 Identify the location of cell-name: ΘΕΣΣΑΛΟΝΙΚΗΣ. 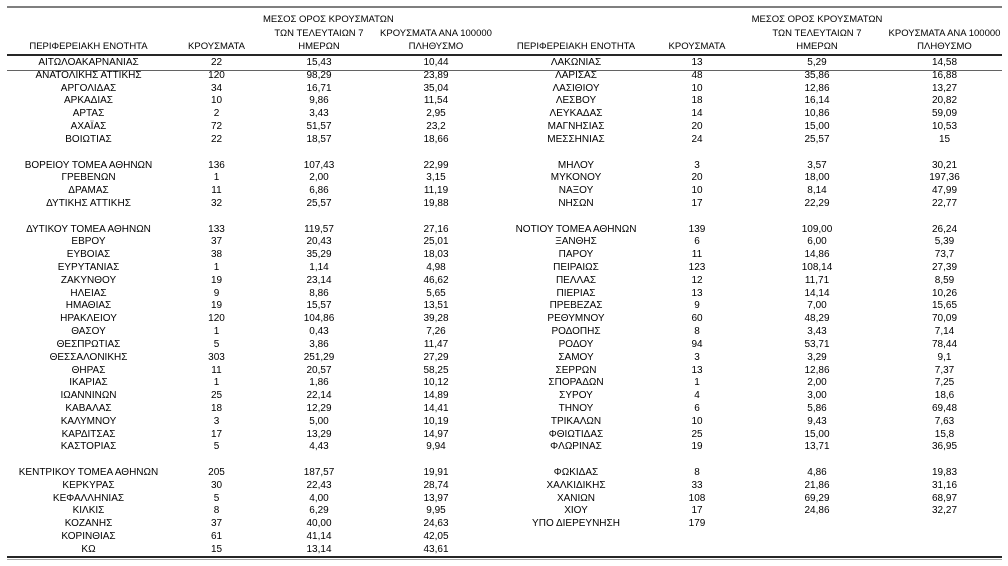
(88, 357).